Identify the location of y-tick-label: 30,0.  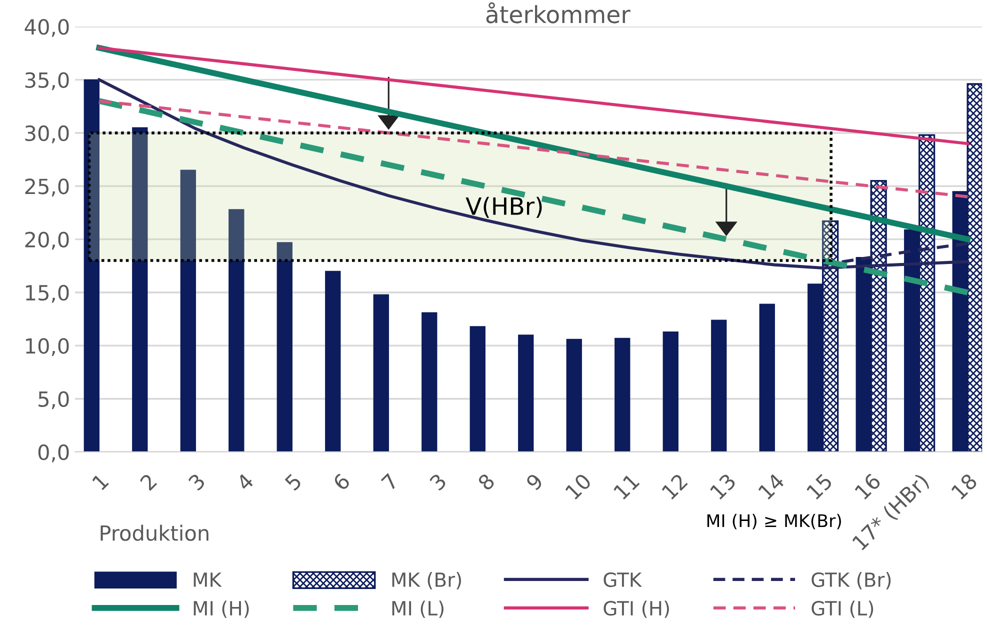
(47, 134).